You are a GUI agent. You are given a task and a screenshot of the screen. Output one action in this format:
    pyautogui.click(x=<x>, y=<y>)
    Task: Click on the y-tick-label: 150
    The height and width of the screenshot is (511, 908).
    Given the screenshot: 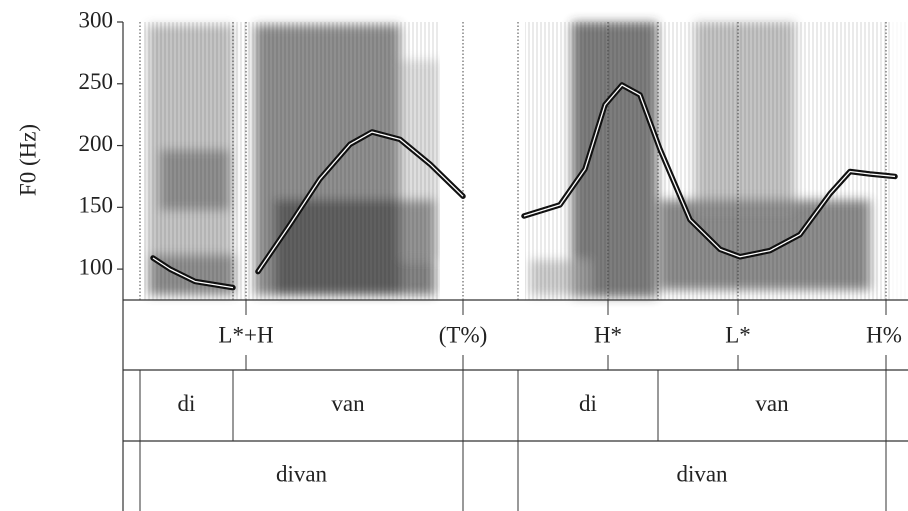 What is the action you would take?
    pyautogui.click(x=96, y=205)
    